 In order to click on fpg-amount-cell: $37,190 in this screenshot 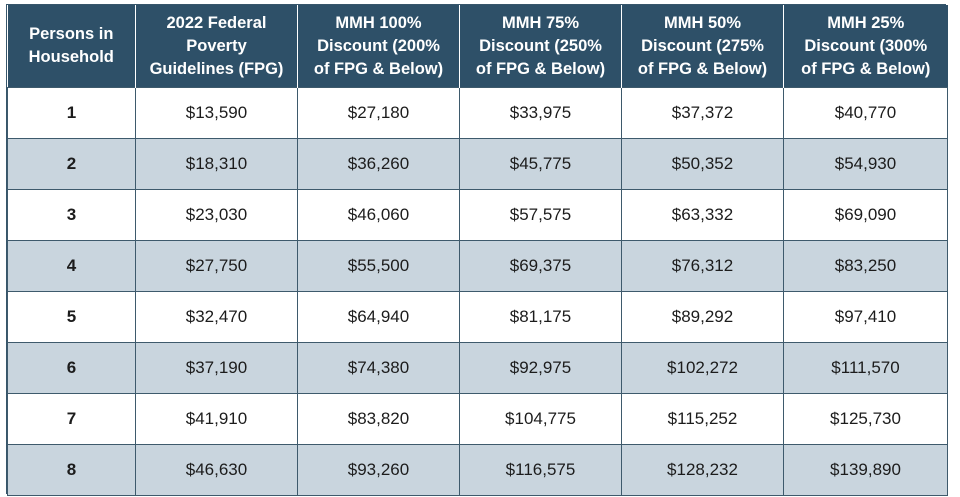, I will do `click(216, 368)`.